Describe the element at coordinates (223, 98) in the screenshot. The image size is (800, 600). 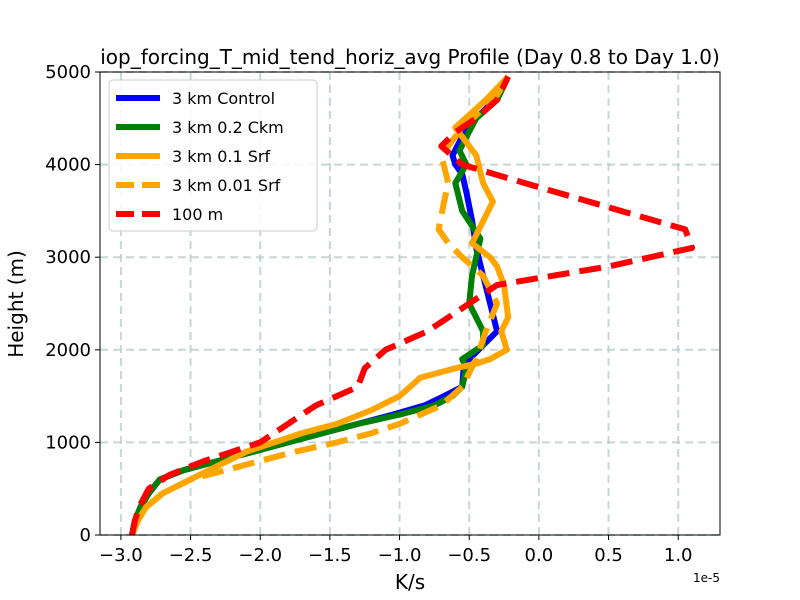
I see `legend-label-3-km-control: 3 km Control` at that location.